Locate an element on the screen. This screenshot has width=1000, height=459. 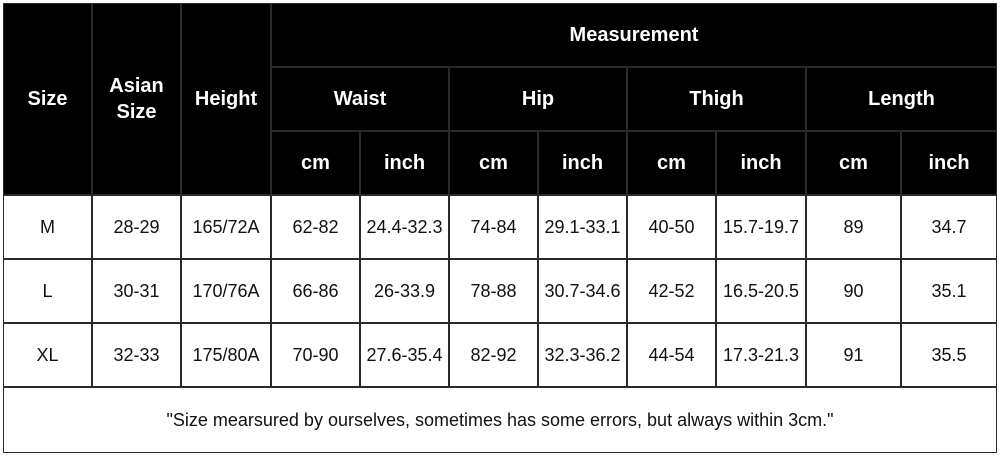
table-cell: 29.1-33.1 is located at coordinates (582, 227).